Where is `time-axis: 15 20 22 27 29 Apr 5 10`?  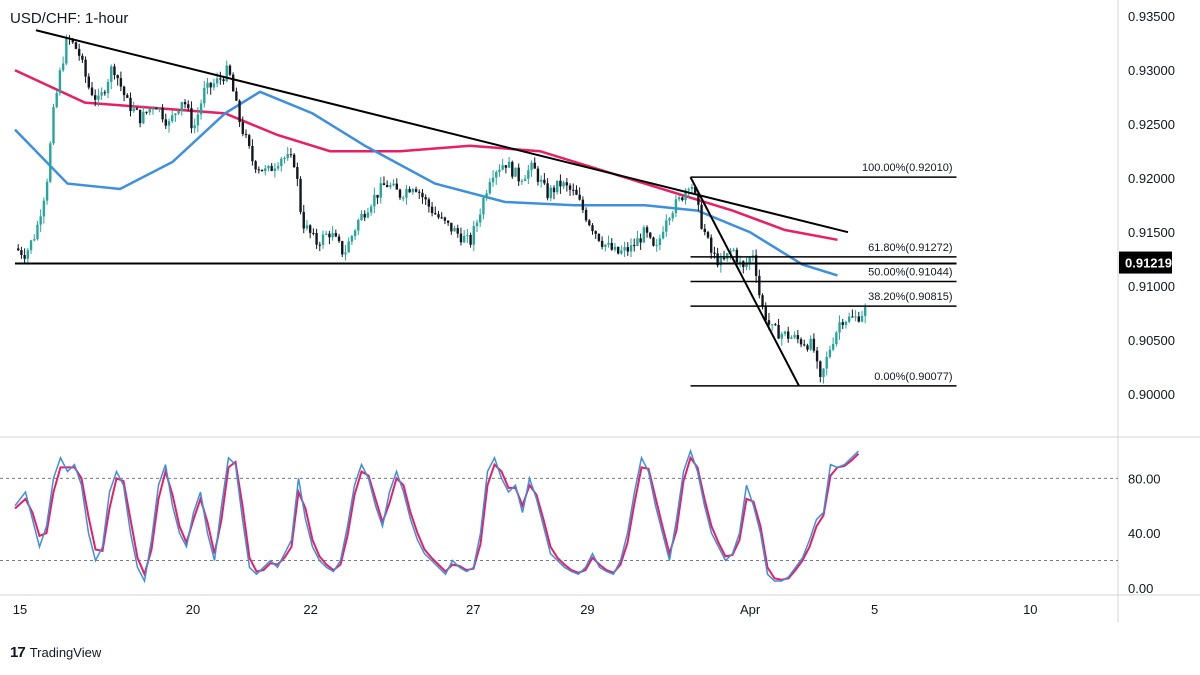 time-axis: 15 20 22 27 29 Apr 5 10 is located at coordinates (525, 609).